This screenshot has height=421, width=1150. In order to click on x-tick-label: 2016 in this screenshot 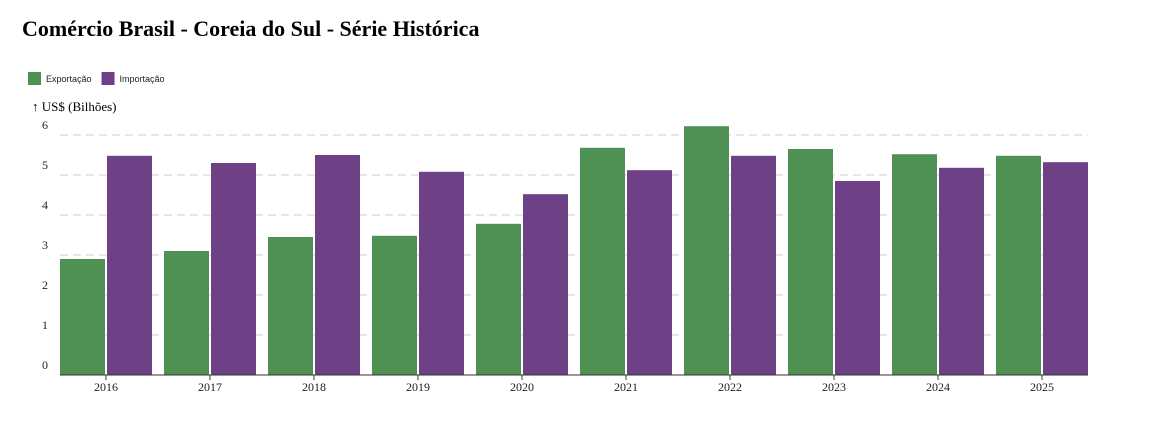, I will do `click(106, 387)`.